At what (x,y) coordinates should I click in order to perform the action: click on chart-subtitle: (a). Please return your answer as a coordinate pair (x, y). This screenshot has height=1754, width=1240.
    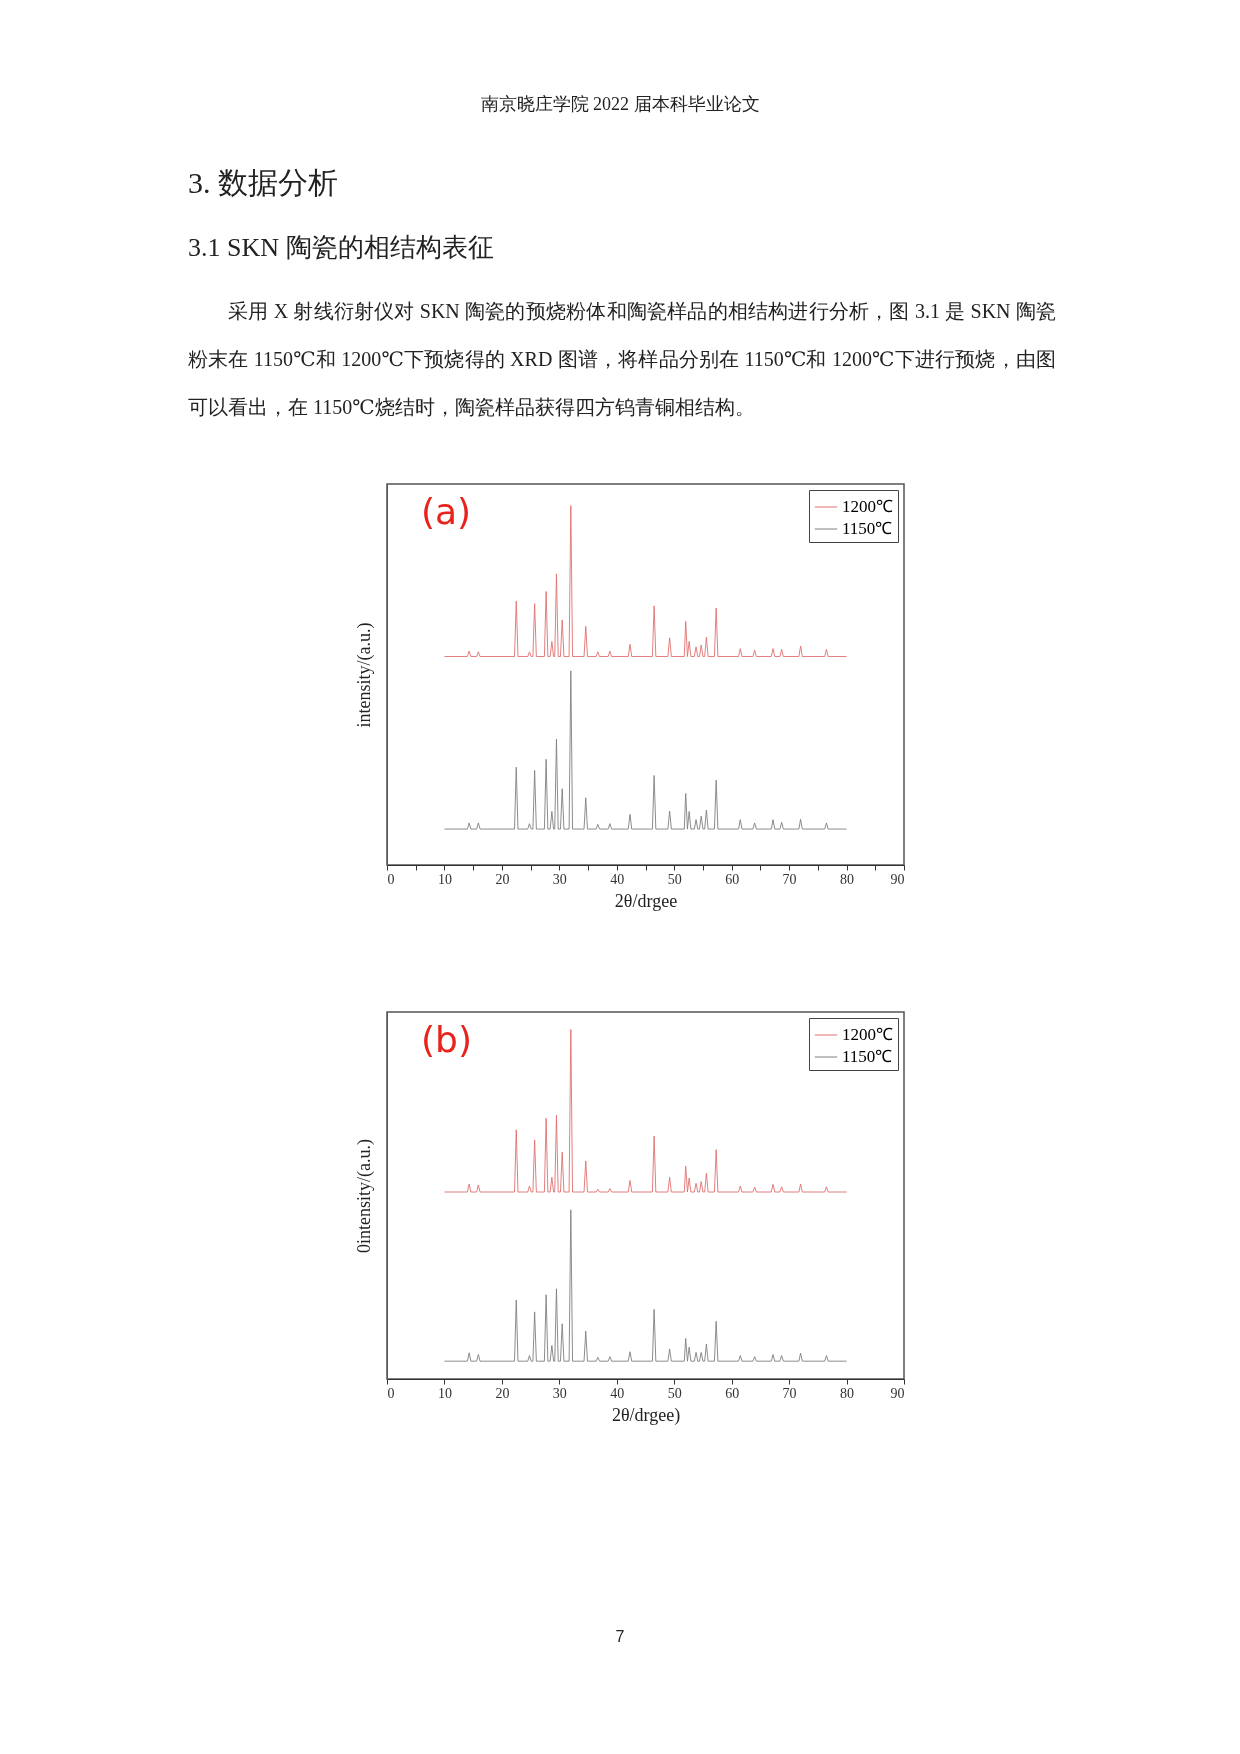
    Looking at the image, I should click on (446, 511).